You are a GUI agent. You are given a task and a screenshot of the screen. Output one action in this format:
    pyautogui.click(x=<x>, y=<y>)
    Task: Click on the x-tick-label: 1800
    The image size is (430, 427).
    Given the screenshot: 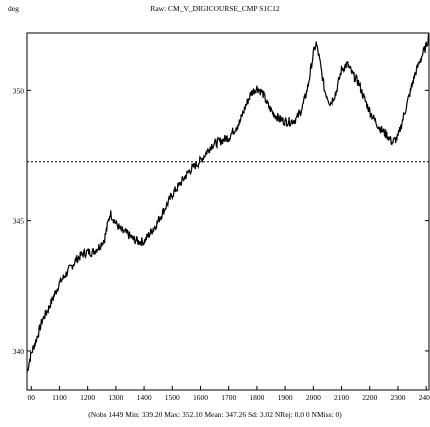 What is the action you would take?
    pyautogui.click(x=256, y=397)
    